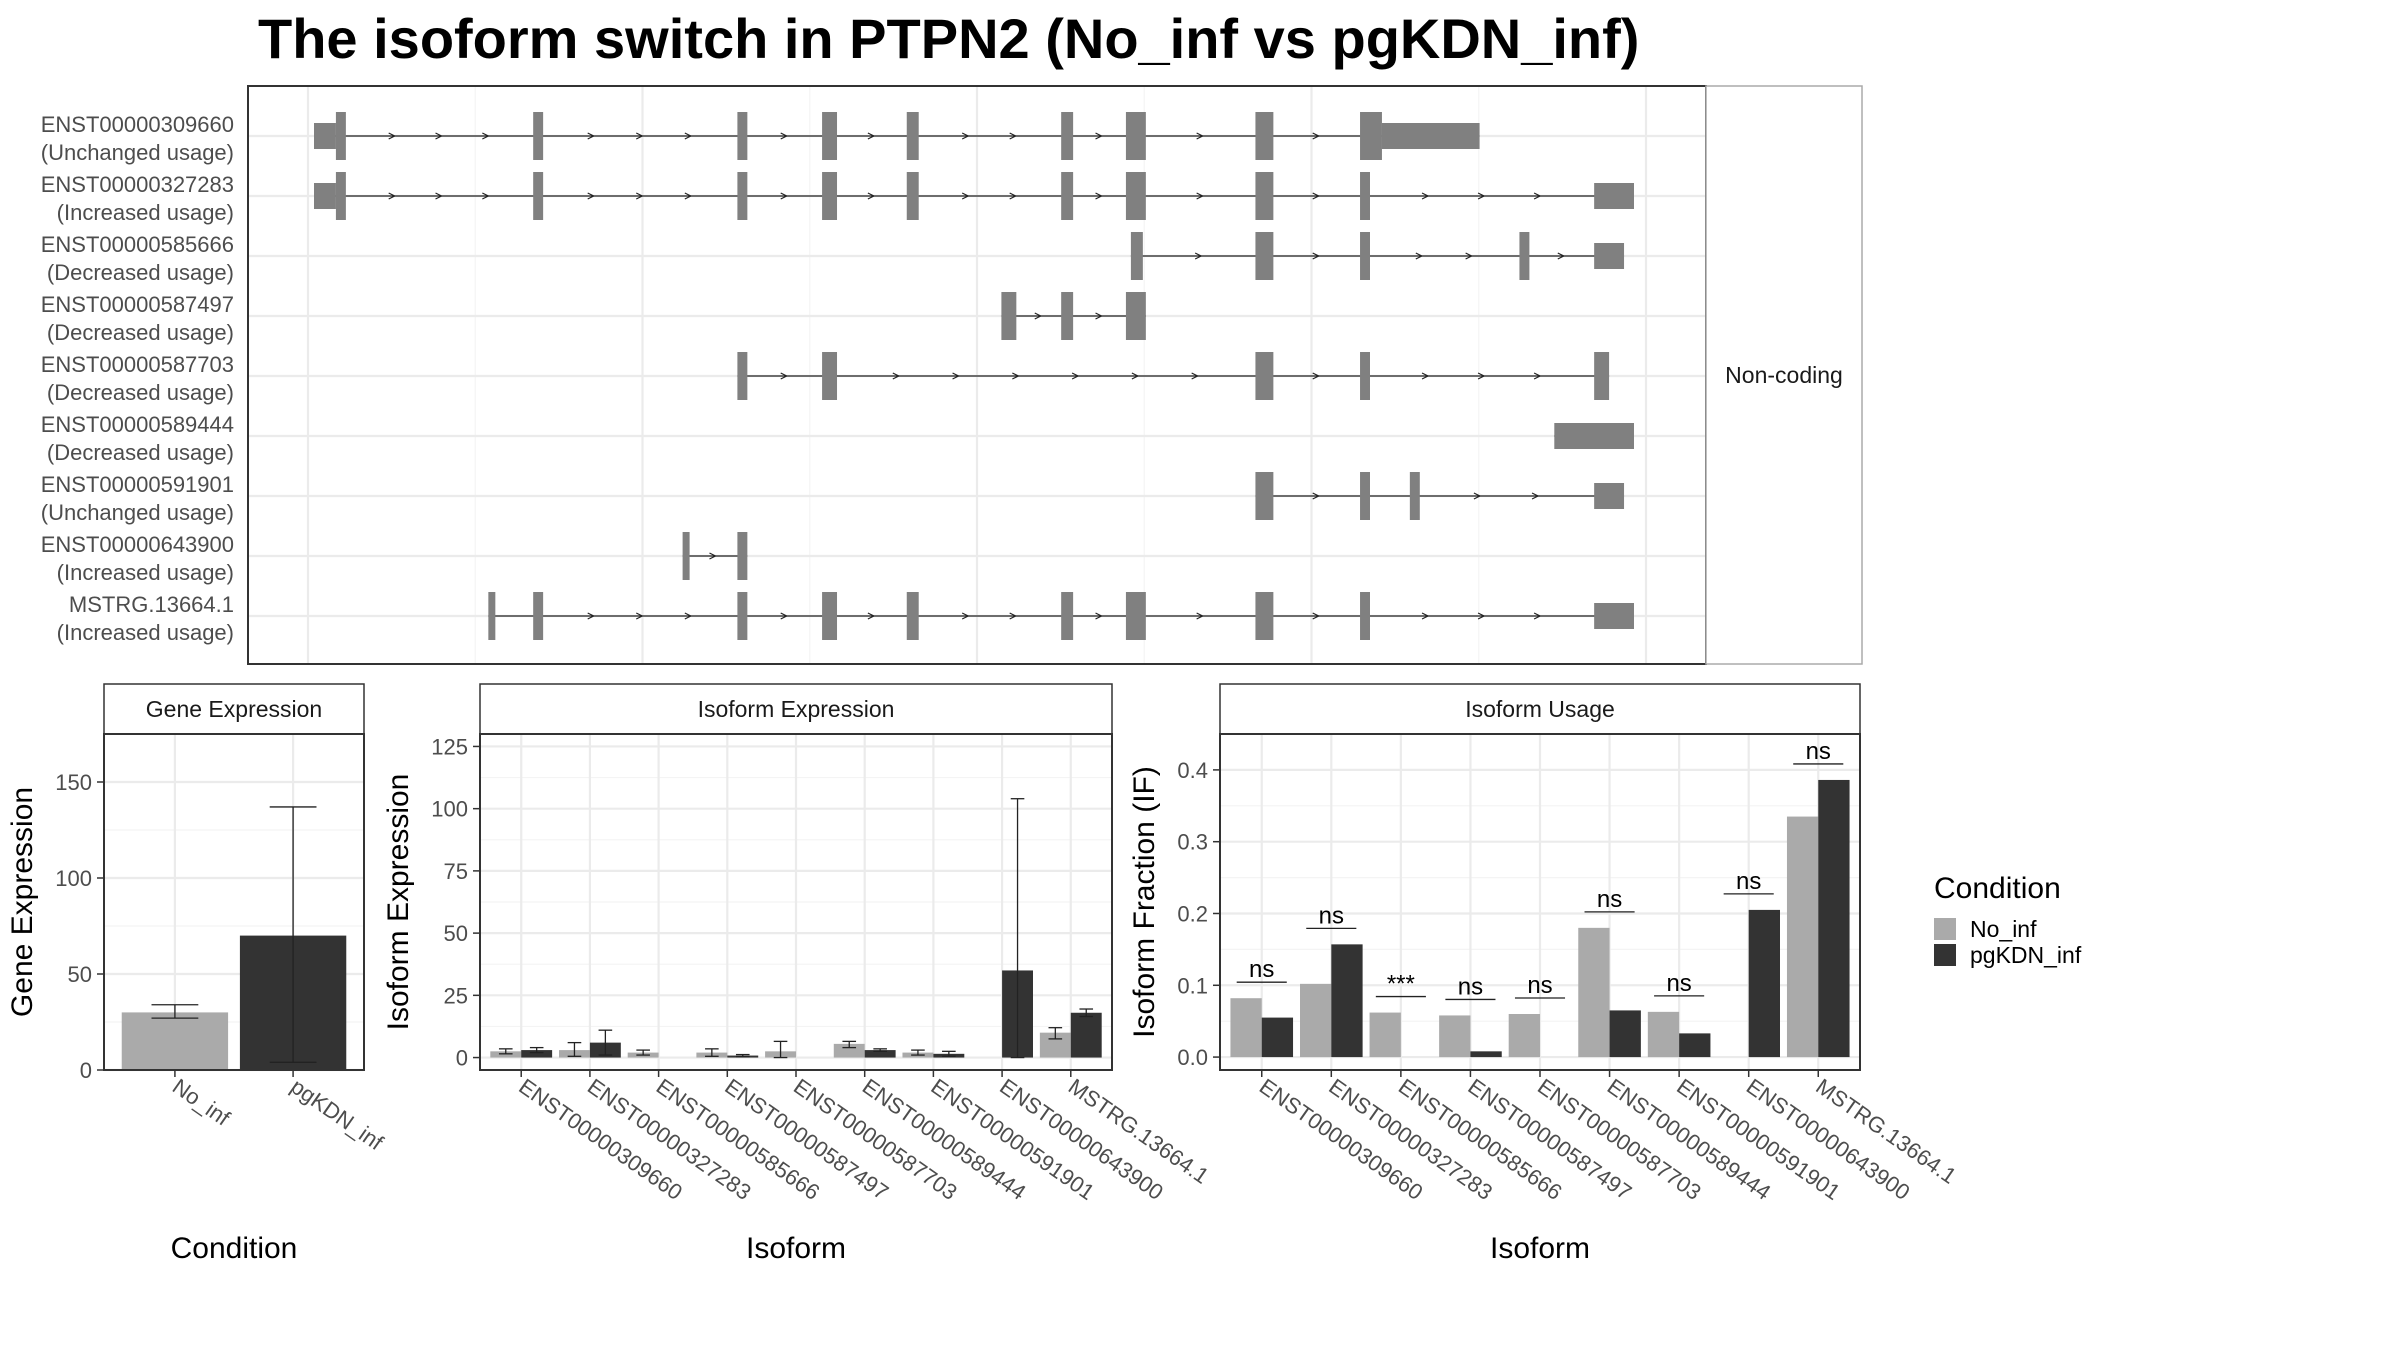 The width and height of the screenshot is (2400, 1350). What do you see at coordinates (137, 244) in the screenshot?
I see `isoform-id-label: ENST00000585666` at bounding box center [137, 244].